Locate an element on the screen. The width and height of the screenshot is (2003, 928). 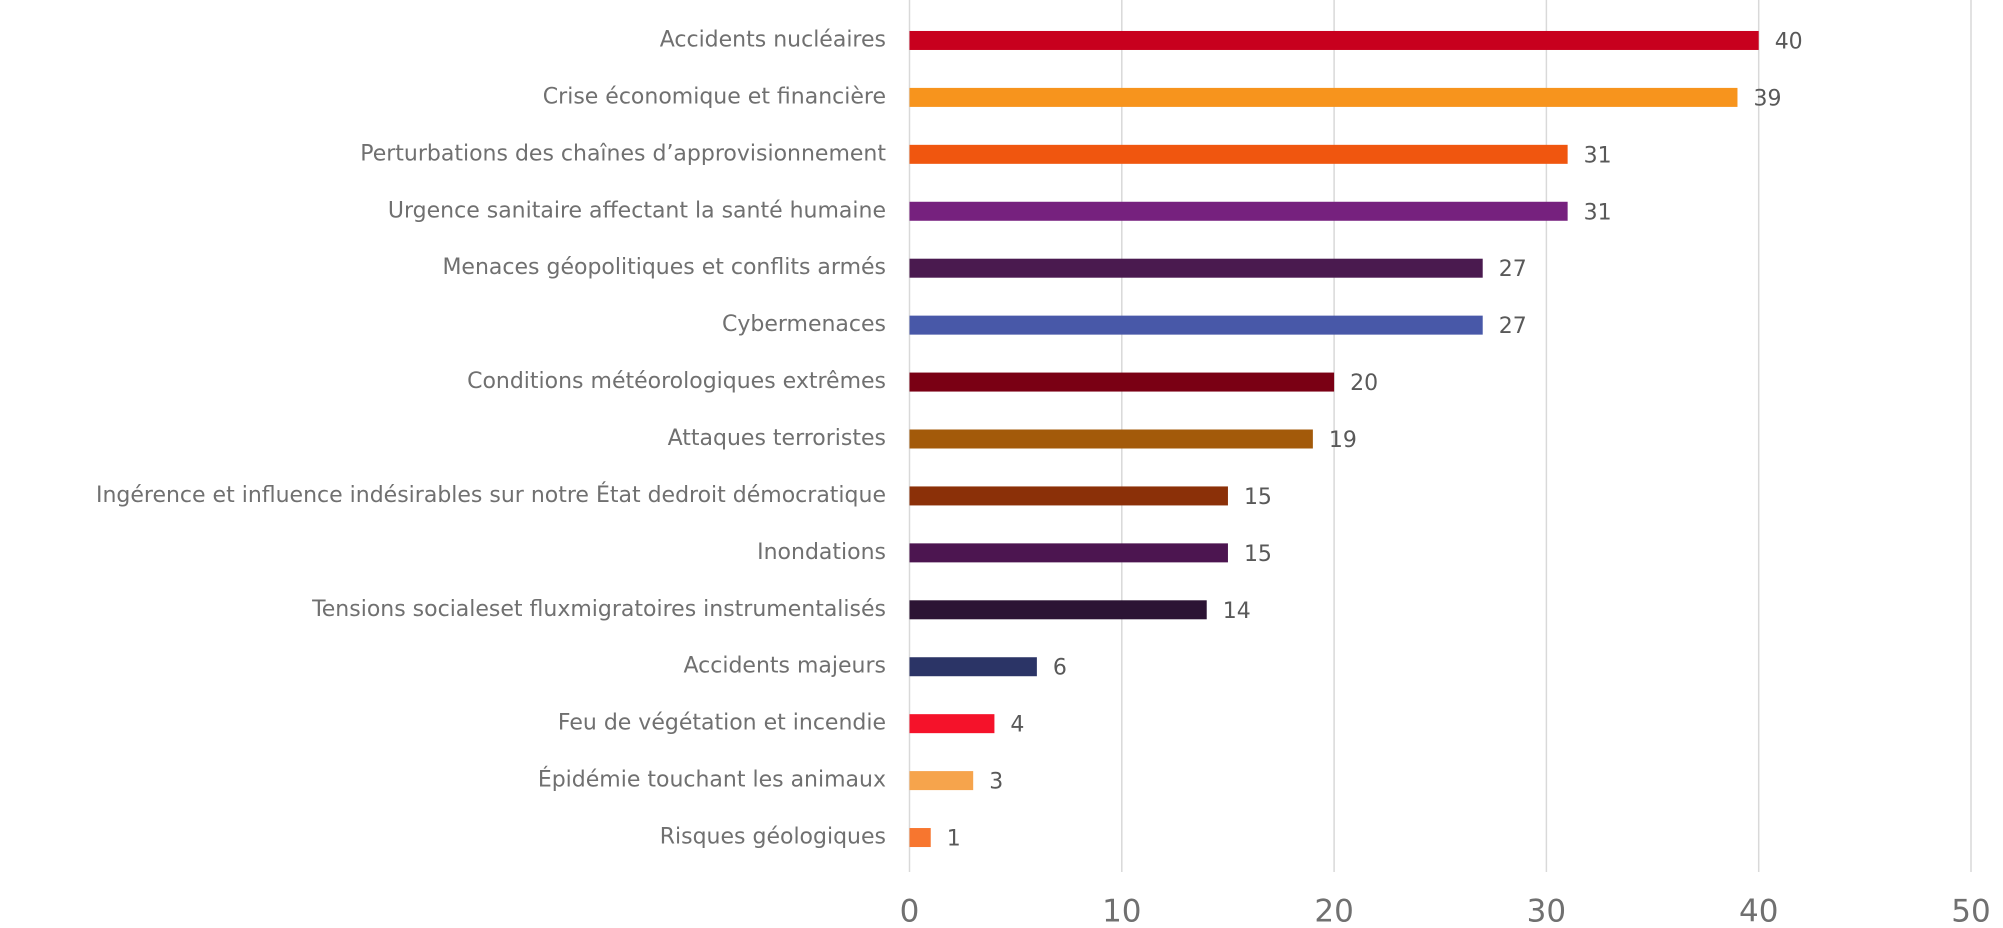
x-tick-label: 0 is located at coordinates (910, 911).